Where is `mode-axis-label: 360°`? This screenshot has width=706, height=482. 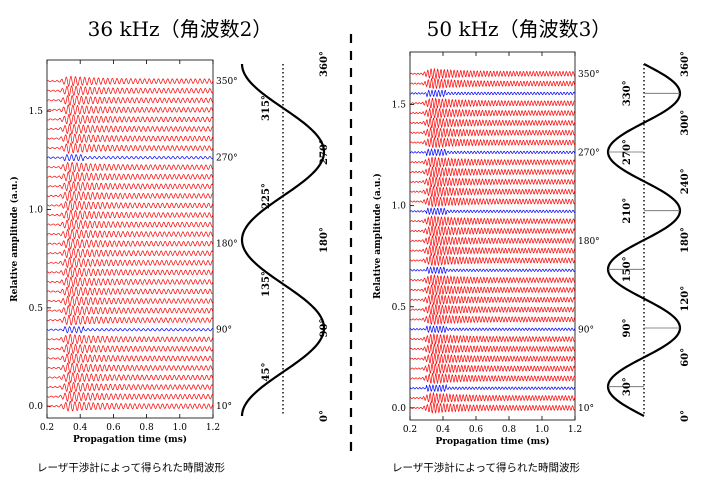 mode-axis-label: 360° is located at coordinates (324, 64).